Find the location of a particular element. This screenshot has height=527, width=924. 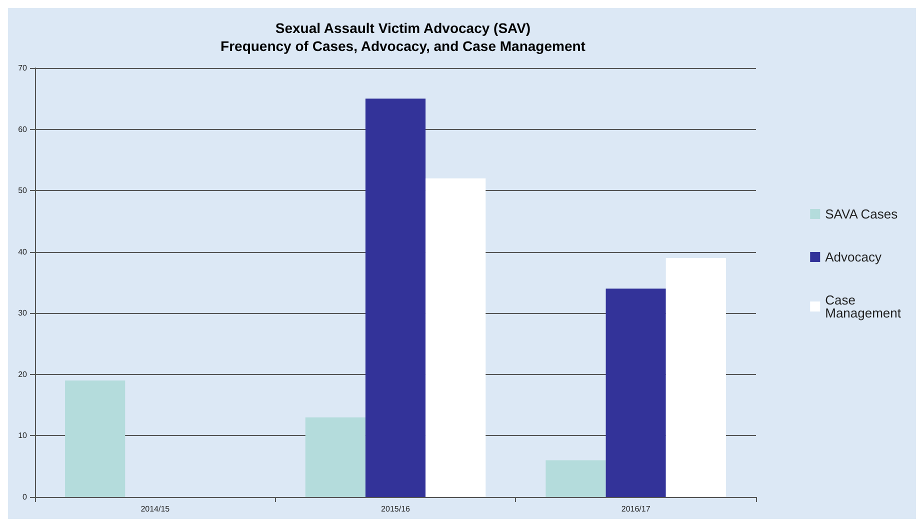

legend-label: SAVA Cases is located at coordinates (861, 214).